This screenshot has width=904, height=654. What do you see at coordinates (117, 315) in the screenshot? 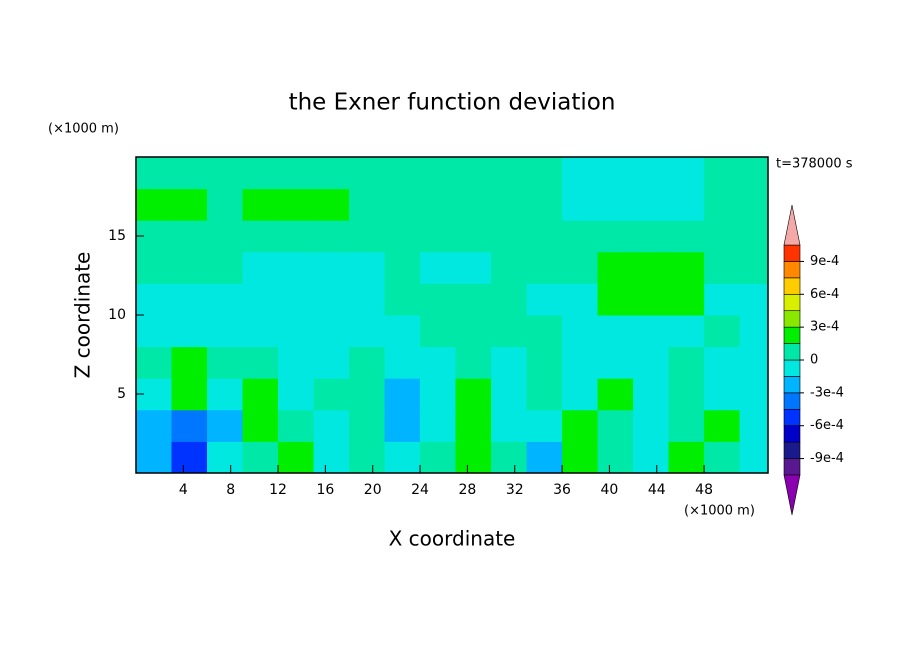
I see `y-tick-label: 10` at bounding box center [117, 315].